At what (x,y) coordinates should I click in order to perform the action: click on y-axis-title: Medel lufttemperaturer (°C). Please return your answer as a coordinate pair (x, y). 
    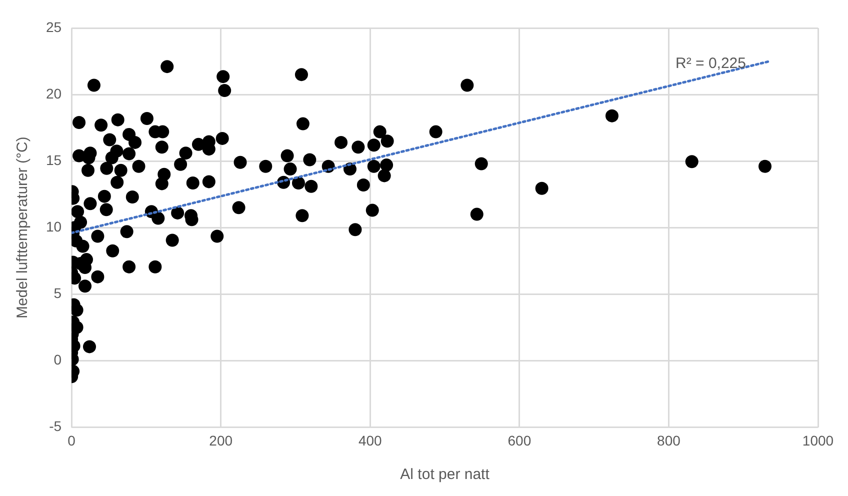
    Looking at the image, I should click on (23, 227).